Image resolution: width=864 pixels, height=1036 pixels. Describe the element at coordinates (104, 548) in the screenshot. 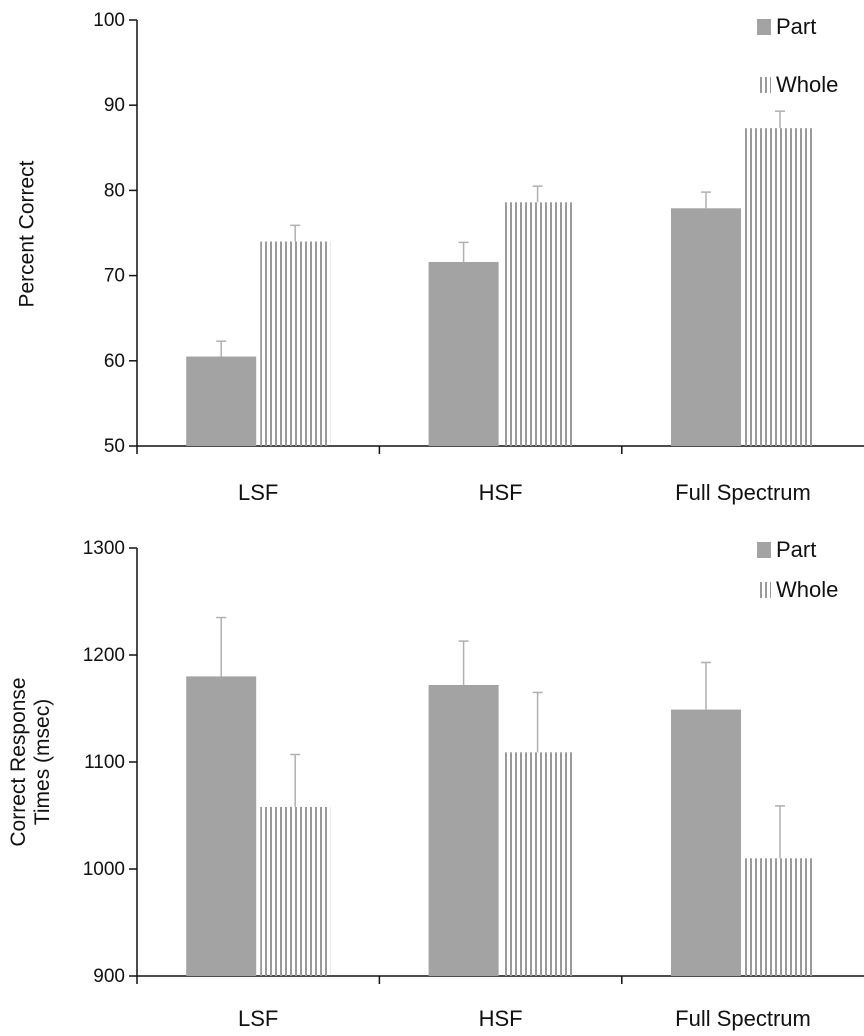

I see `y-tick-label: 1300` at that location.